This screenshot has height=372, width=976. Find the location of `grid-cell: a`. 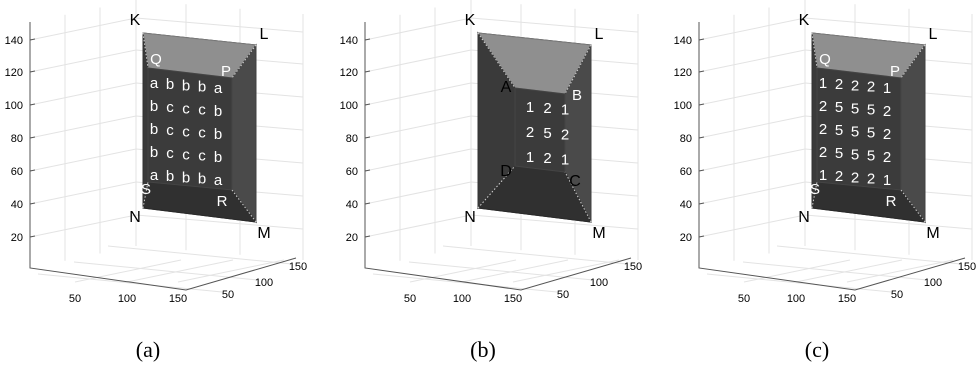

grid-cell: a is located at coordinates (154, 175).